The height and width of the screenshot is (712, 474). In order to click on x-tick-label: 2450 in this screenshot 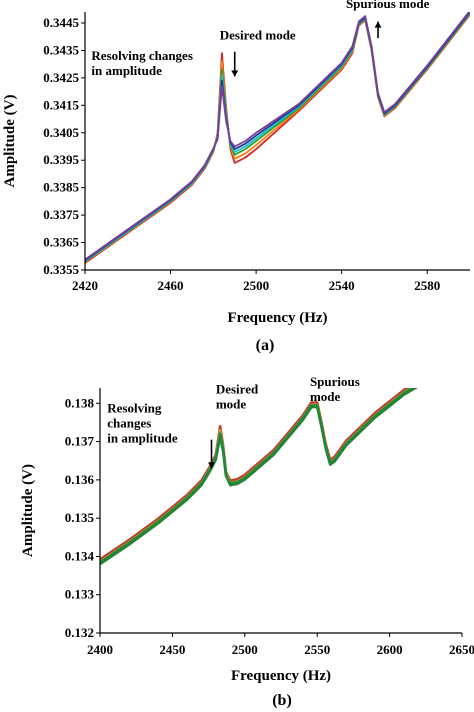, I will do `click(172, 649)`.